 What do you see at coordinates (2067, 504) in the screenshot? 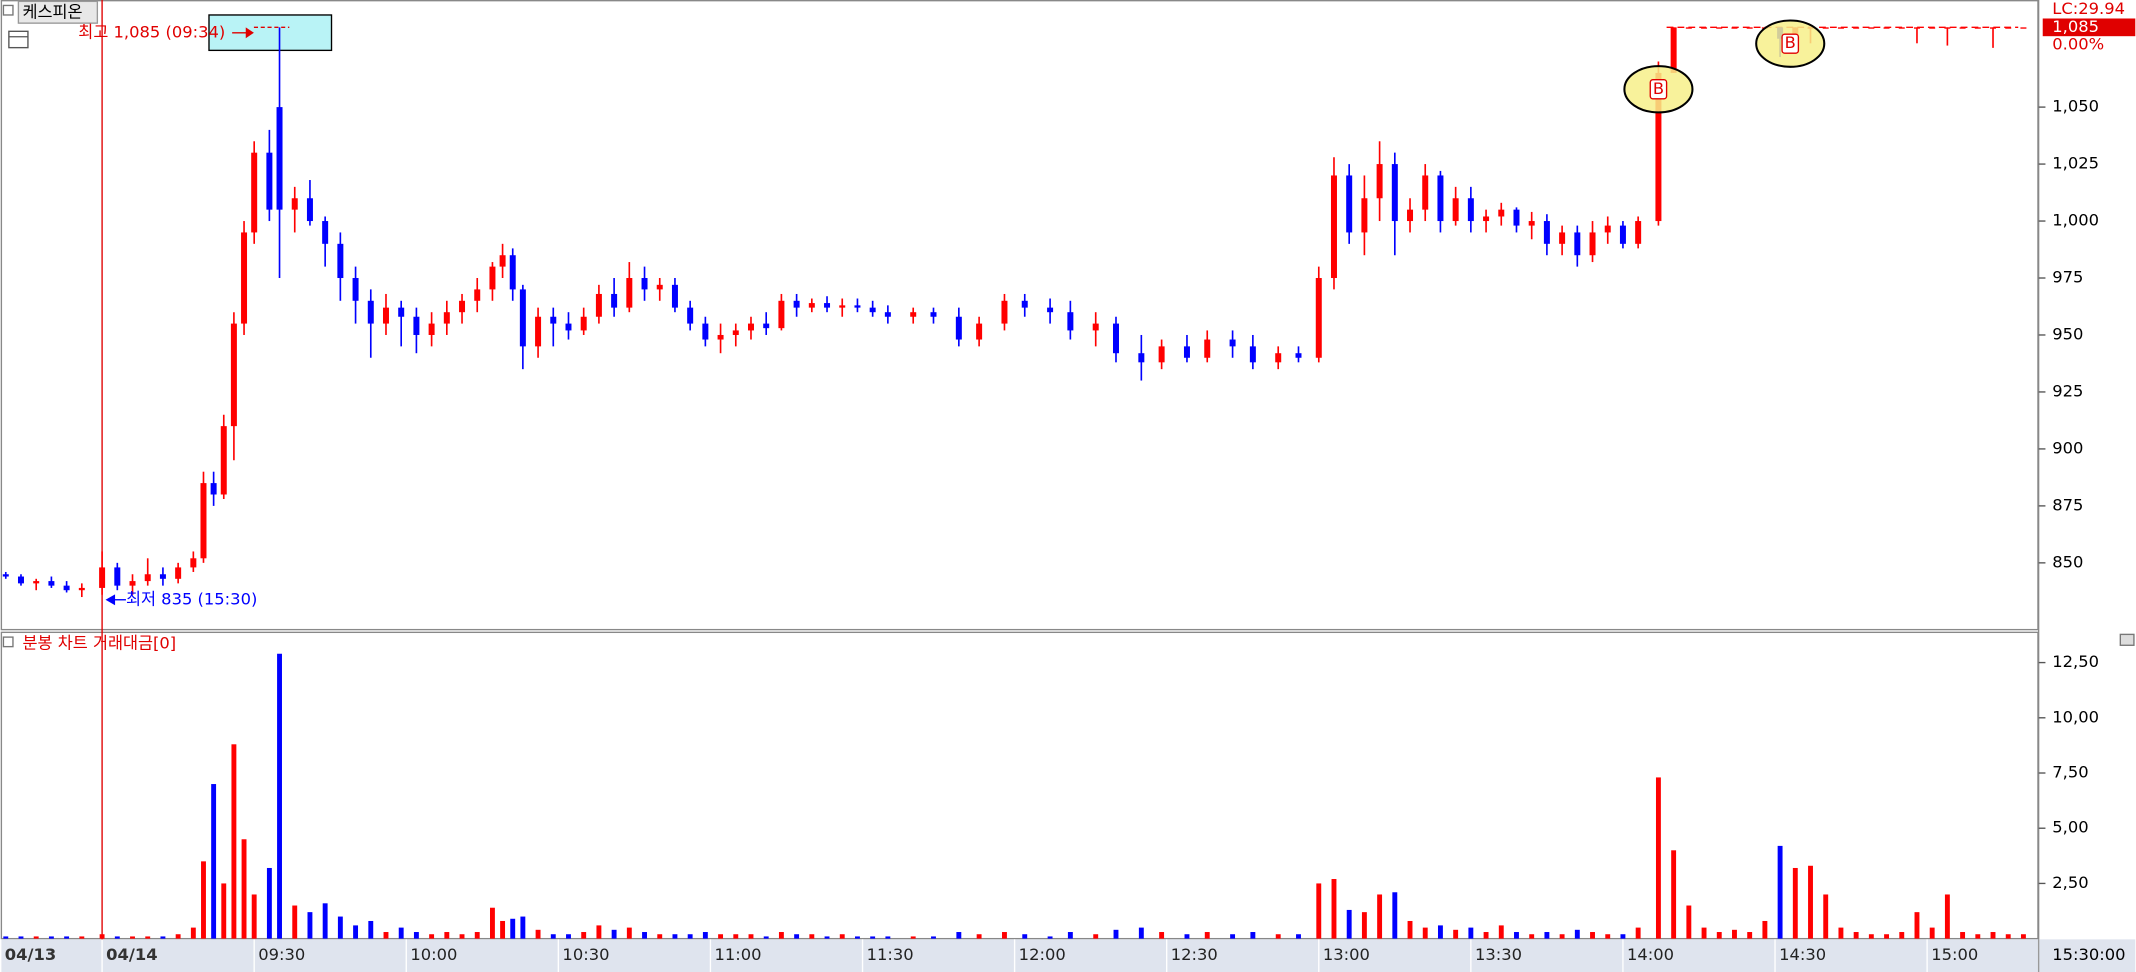
I see `y-tick-label: 875` at bounding box center [2067, 504].